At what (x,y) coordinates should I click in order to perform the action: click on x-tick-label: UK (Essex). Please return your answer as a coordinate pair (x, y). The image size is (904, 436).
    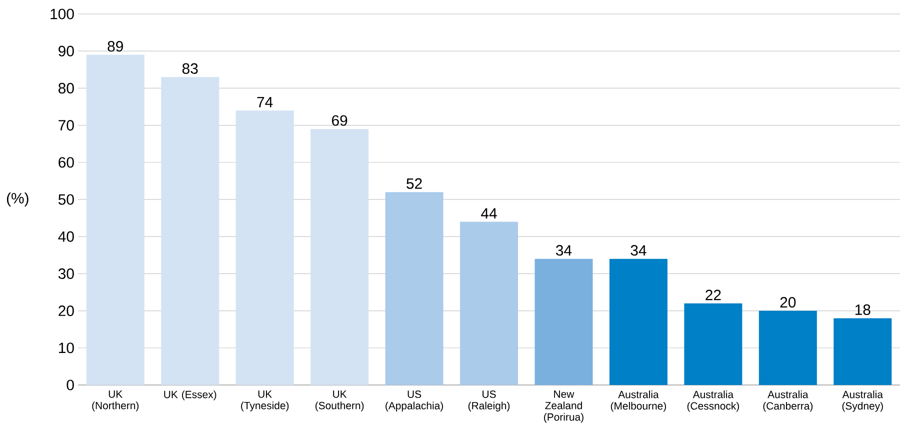
    Looking at the image, I should click on (190, 395).